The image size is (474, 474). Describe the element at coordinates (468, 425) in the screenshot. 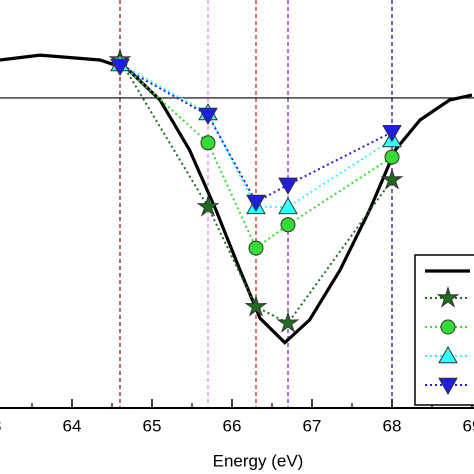

I see `x-tick-label: 69` at that location.